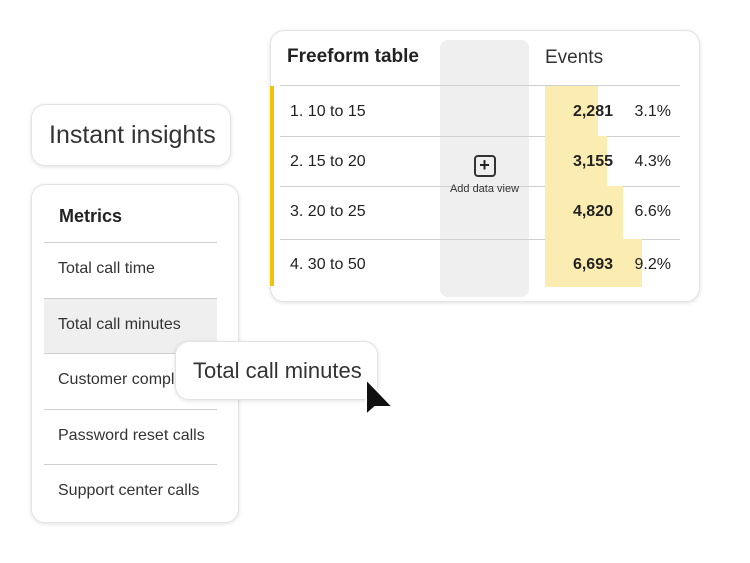 This screenshot has width=750, height=563. What do you see at coordinates (592, 211) in the screenshot?
I see `row-value: 4,820` at bounding box center [592, 211].